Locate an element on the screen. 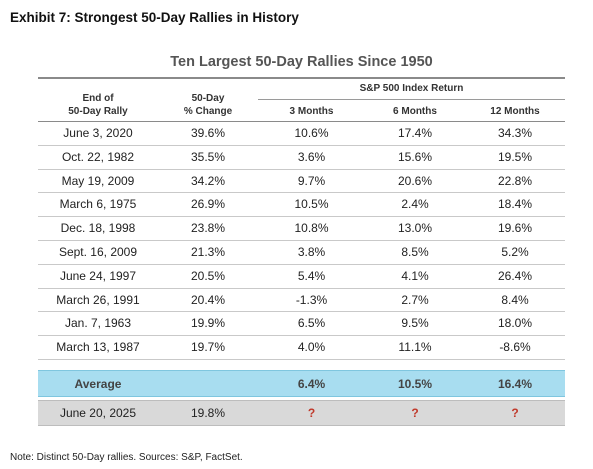  cell-pct-change: 34.2% is located at coordinates (208, 180).